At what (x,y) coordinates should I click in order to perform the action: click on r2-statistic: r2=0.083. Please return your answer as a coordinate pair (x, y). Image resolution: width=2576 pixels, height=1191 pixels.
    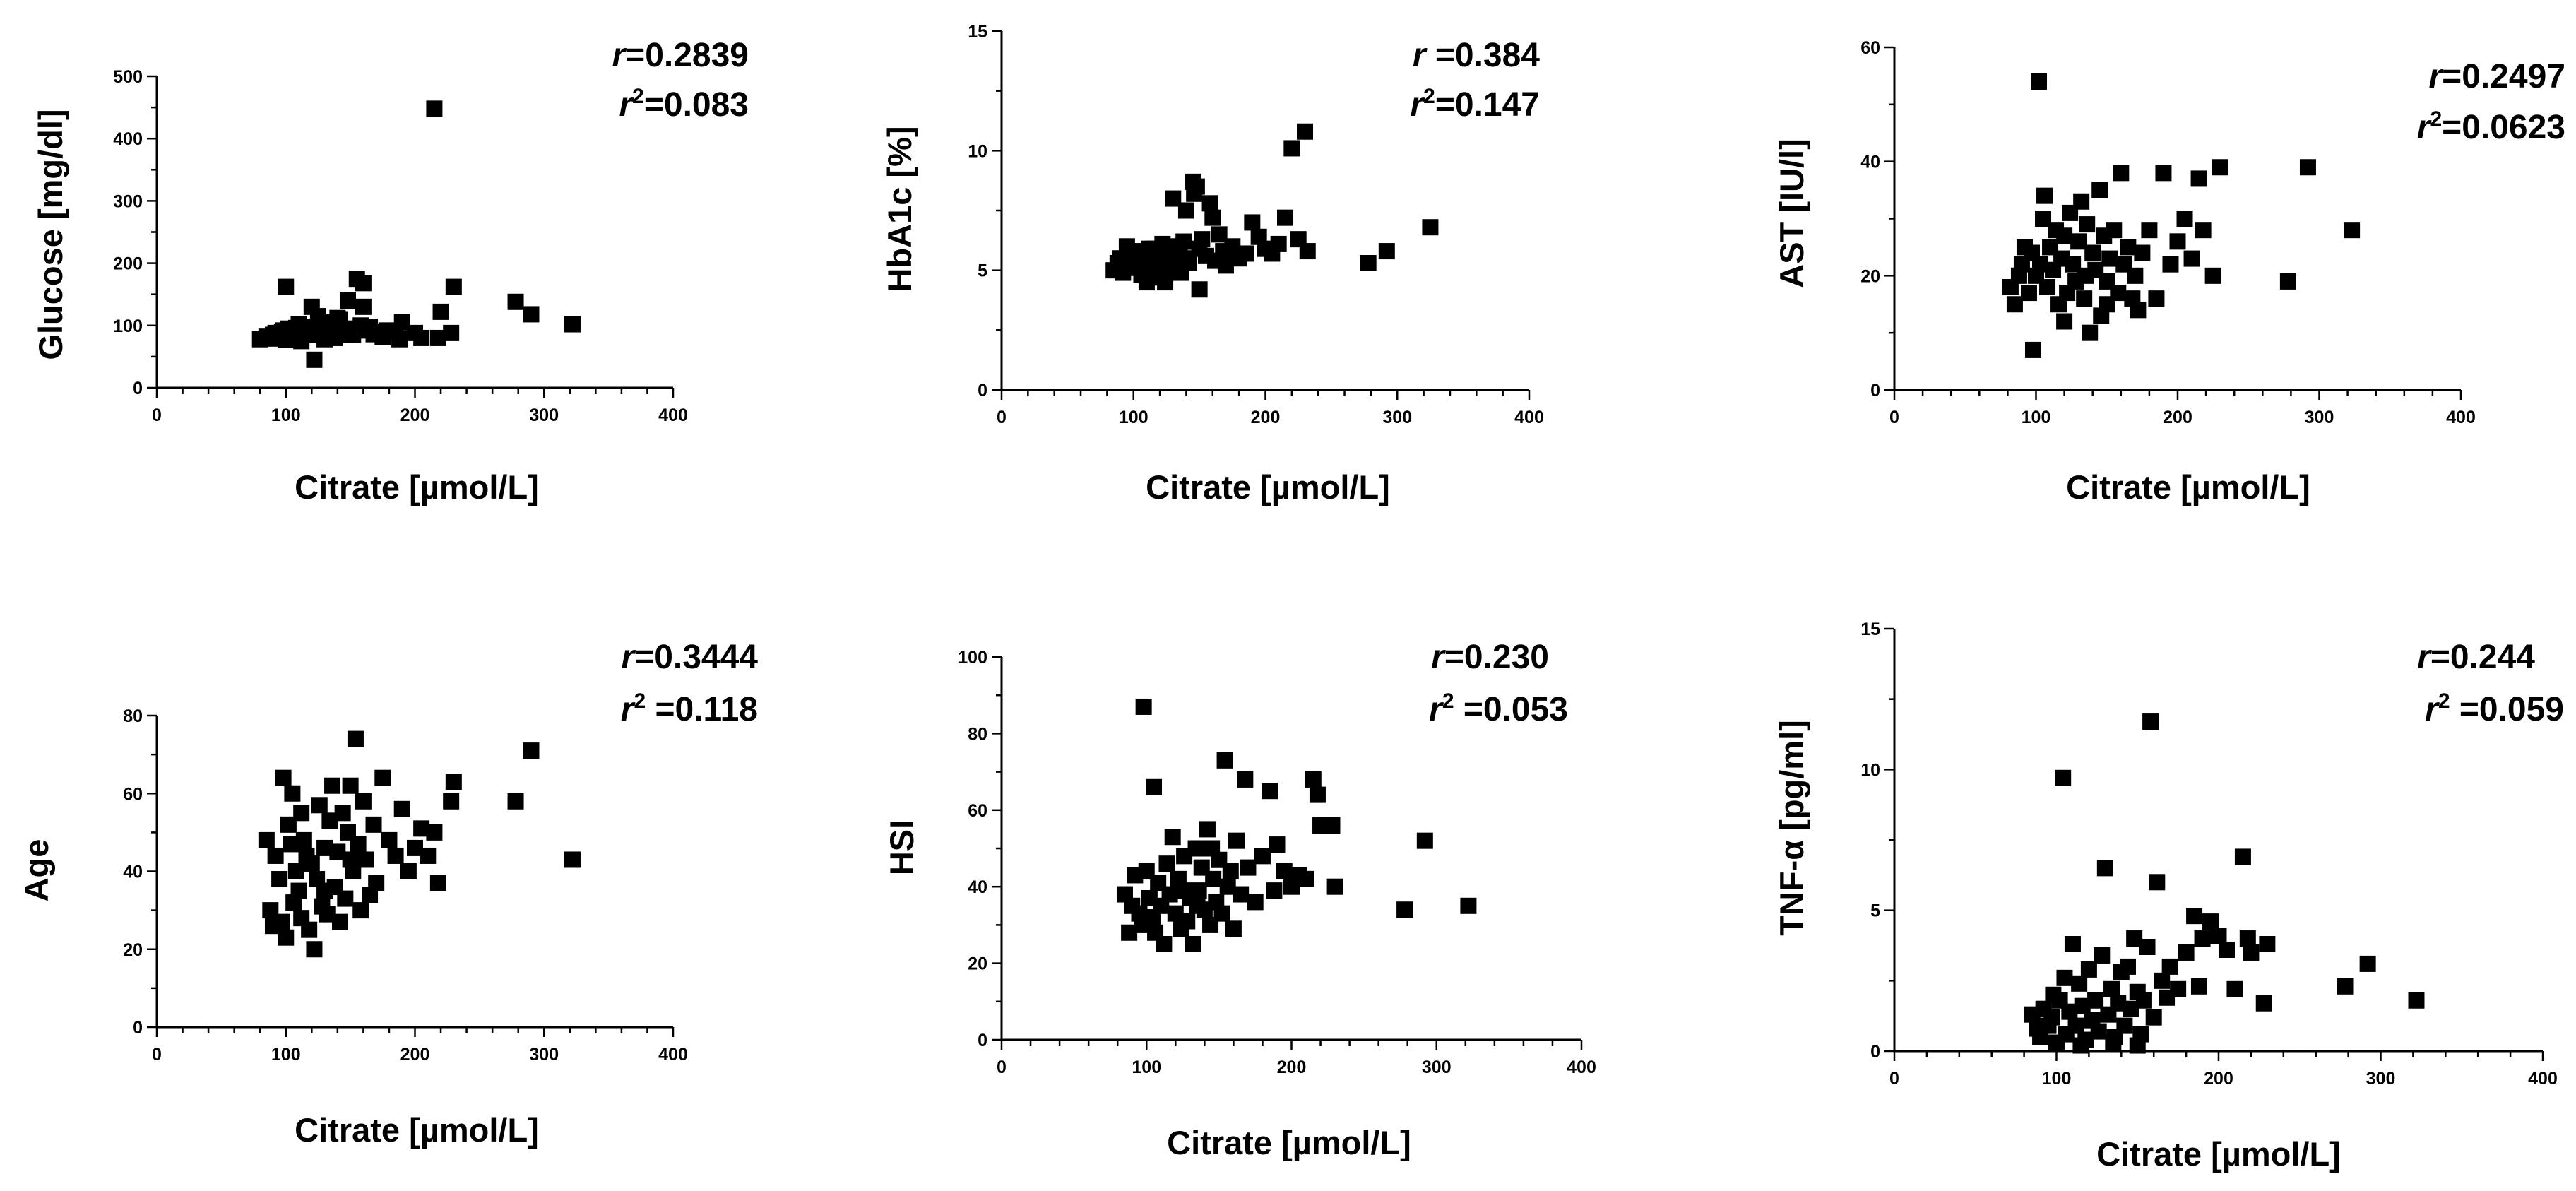
    Looking at the image, I should click on (684, 104).